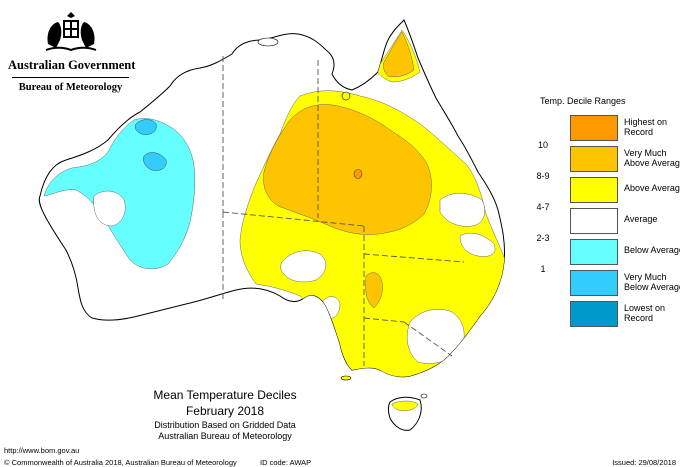  What do you see at coordinates (72, 65) in the screenshot?
I see `government-name: Australian Government` at bounding box center [72, 65].